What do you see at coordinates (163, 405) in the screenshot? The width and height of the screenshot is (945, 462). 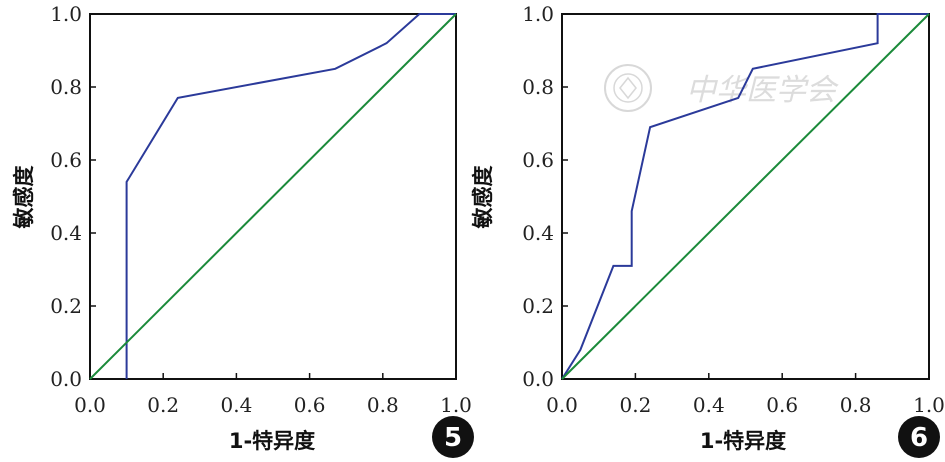 I see `panel-1-x-tick-label: 0.2` at bounding box center [163, 405].